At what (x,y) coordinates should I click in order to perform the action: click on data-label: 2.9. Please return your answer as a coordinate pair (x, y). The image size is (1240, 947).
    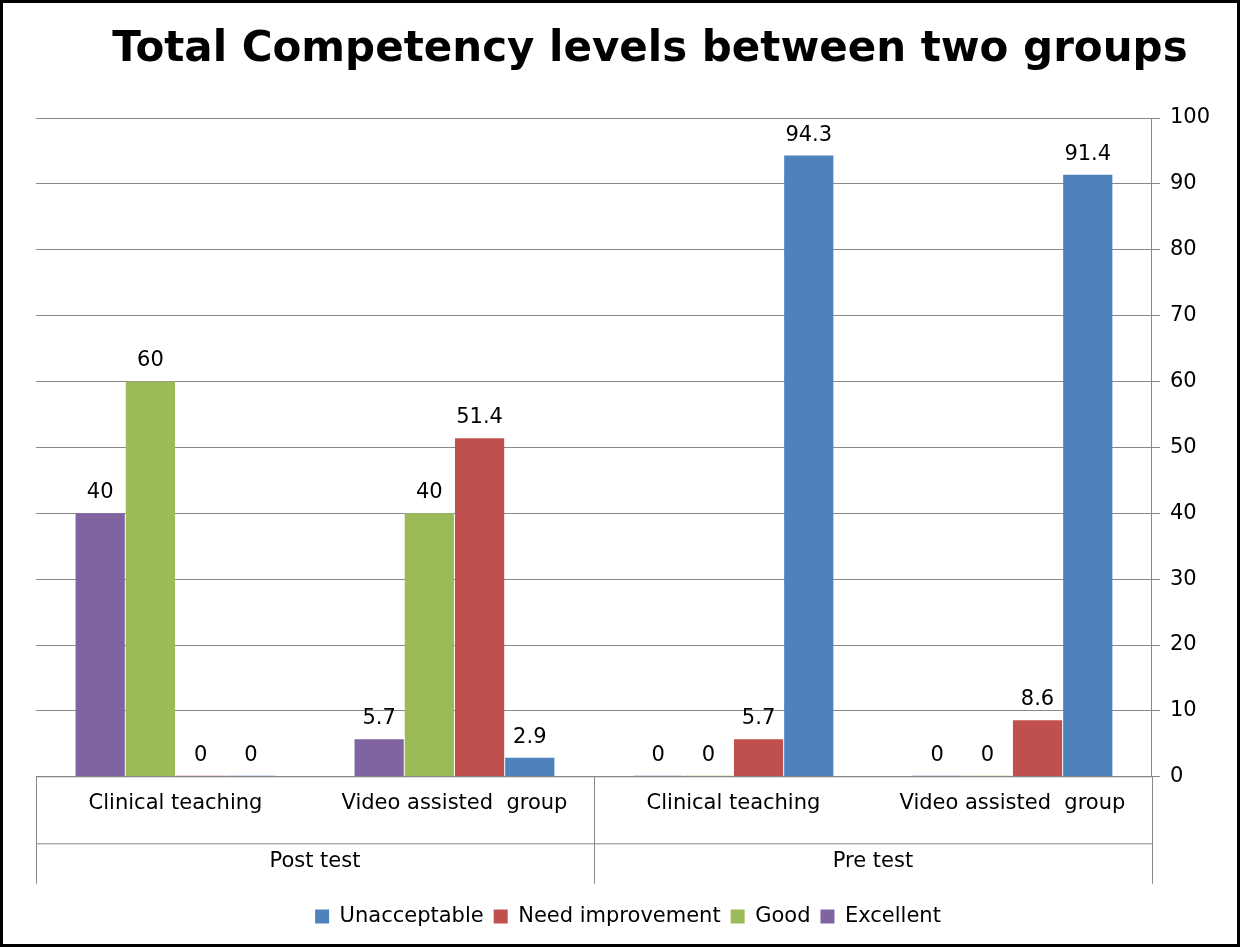
    Looking at the image, I should click on (530, 735).